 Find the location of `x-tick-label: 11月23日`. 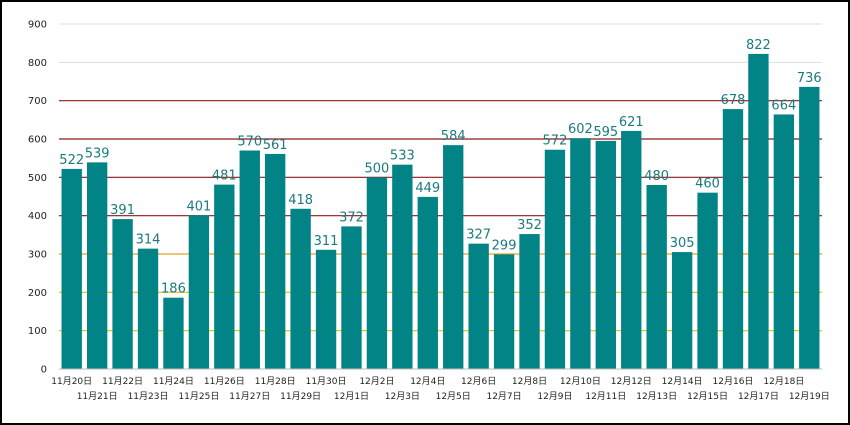

x-tick-label: 11月23日 is located at coordinates (148, 396).